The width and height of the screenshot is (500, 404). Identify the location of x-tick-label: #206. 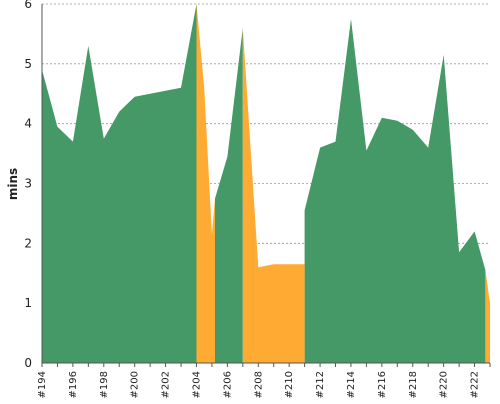
(227, 384).